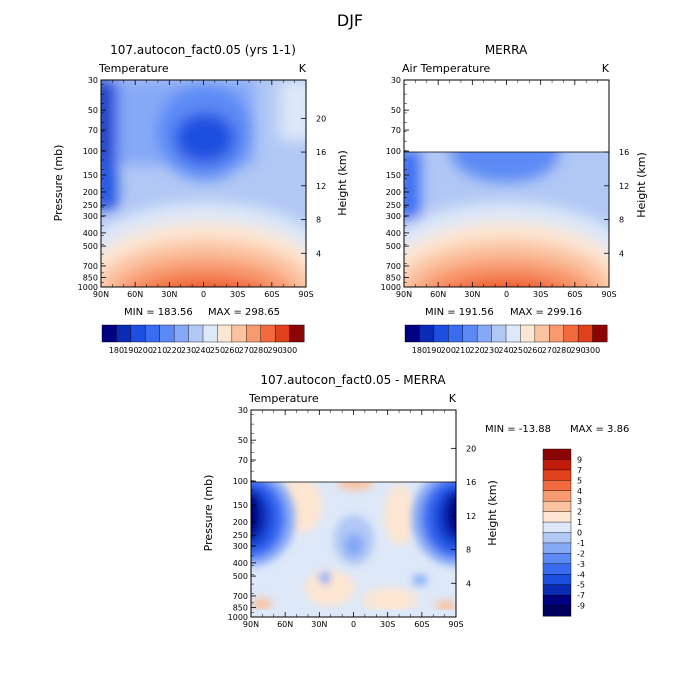 This screenshot has width=700, height=700. I want to click on y2-tick-label: 8, so click(468, 550).